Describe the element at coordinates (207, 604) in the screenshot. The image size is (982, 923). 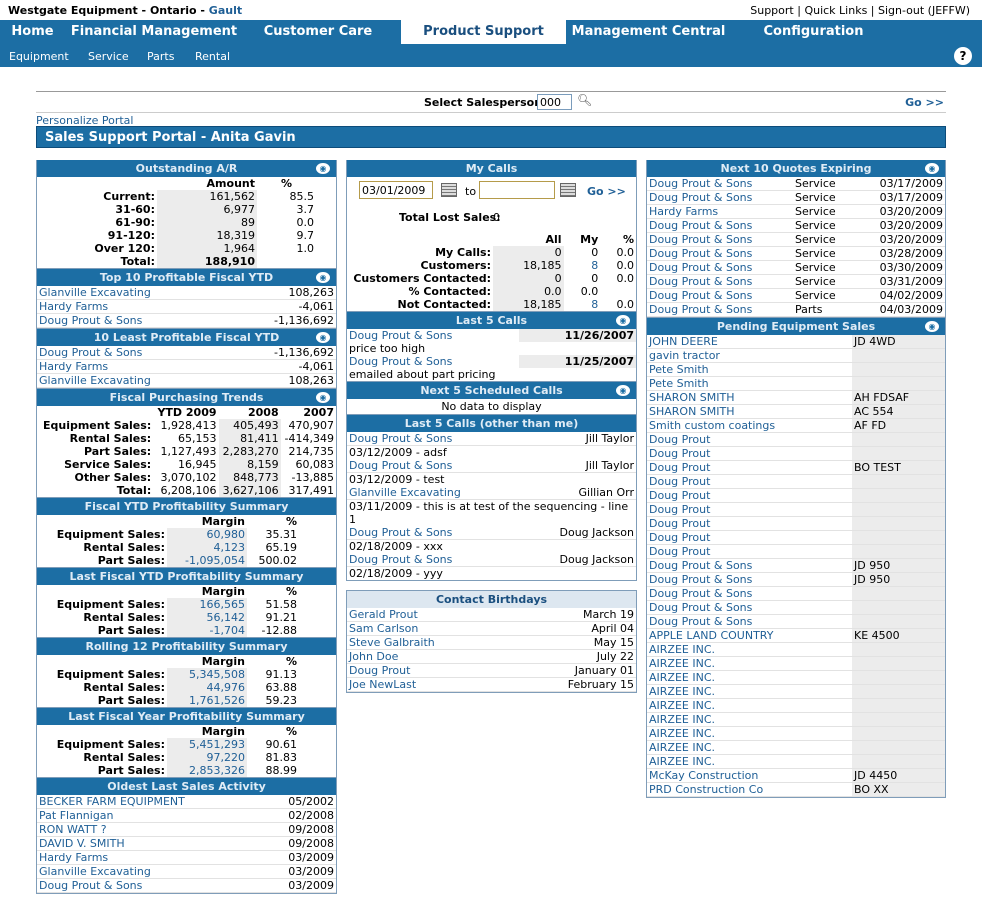
I see `margin-link: 166,565` at that location.